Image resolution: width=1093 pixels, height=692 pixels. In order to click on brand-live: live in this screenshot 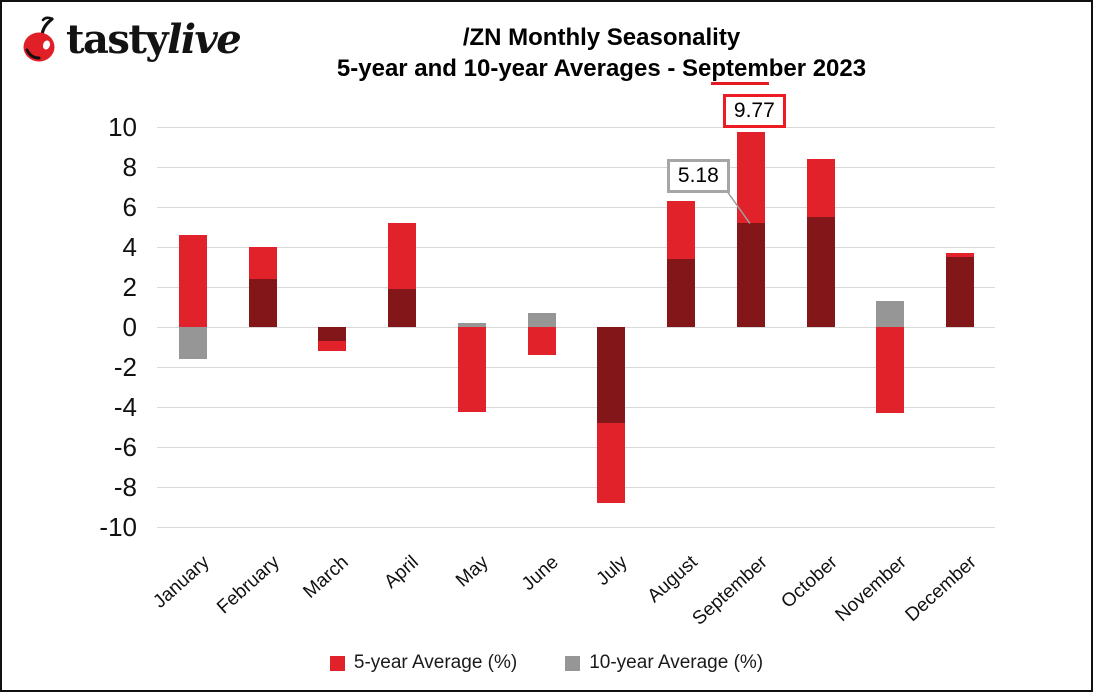, I will do `click(204, 39)`.